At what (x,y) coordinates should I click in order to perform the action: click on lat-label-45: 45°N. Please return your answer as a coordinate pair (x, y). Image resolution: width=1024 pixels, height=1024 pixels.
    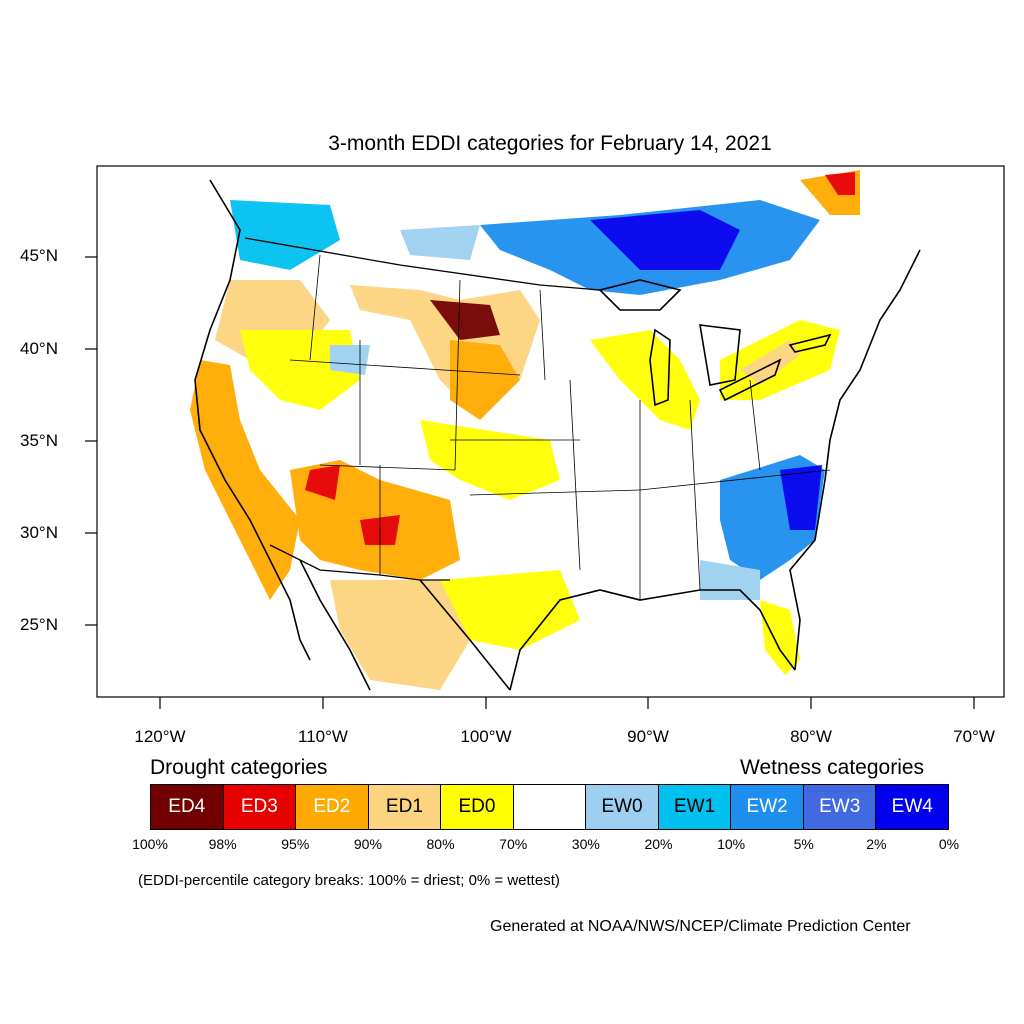
    Looking at the image, I should click on (39, 255).